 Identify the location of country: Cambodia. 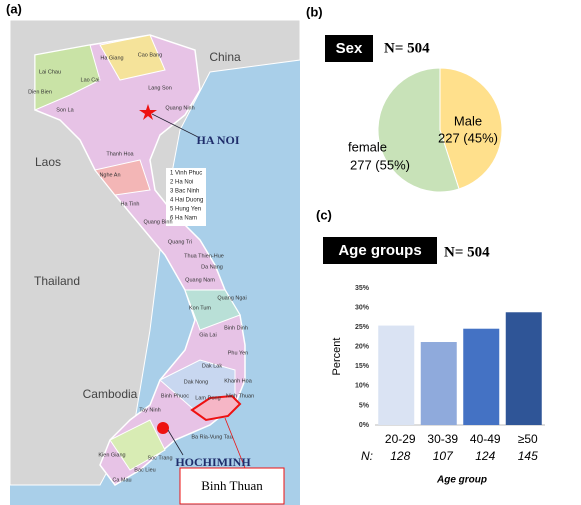
(110, 394).